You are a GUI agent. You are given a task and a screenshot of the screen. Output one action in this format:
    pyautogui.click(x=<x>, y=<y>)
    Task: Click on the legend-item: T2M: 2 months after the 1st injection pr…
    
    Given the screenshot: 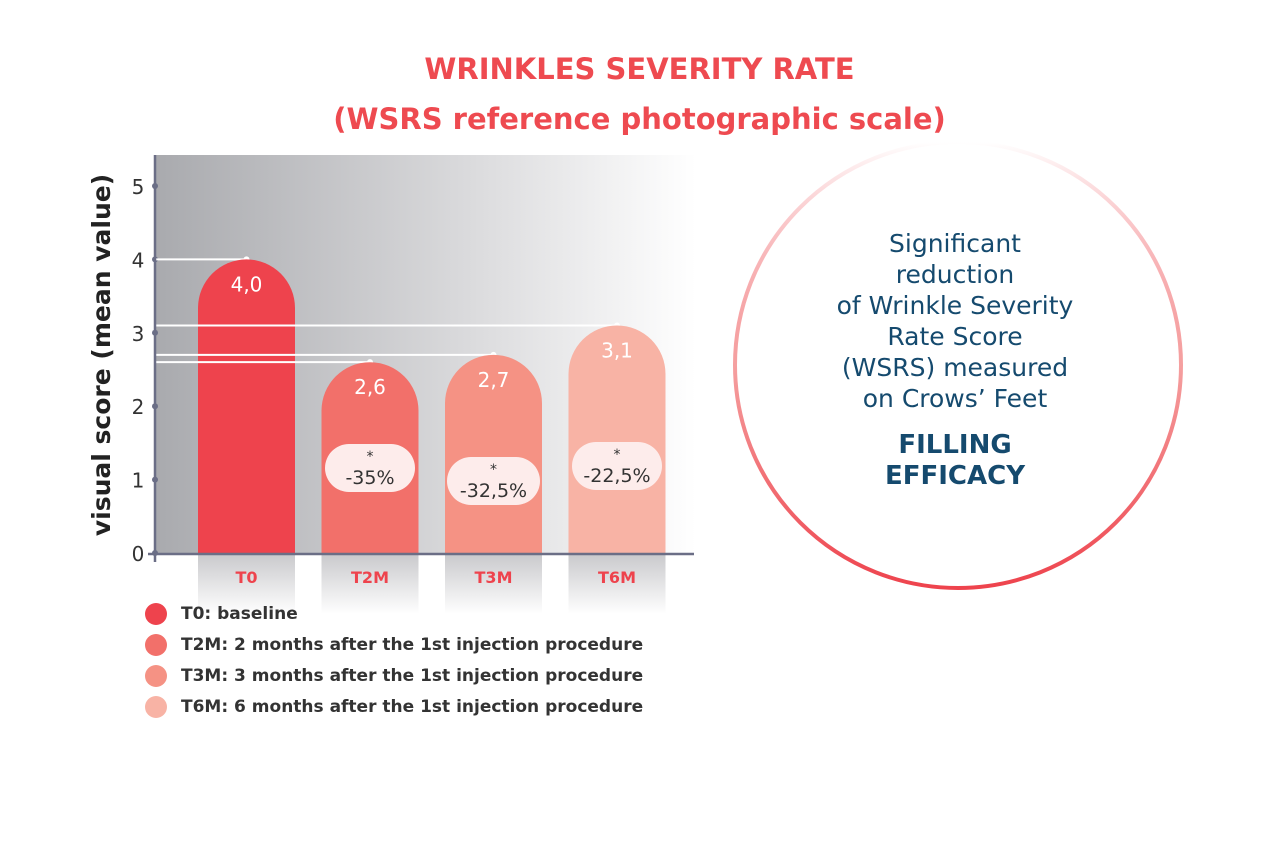 What is the action you would take?
    pyautogui.click(x=394, y=644)
    